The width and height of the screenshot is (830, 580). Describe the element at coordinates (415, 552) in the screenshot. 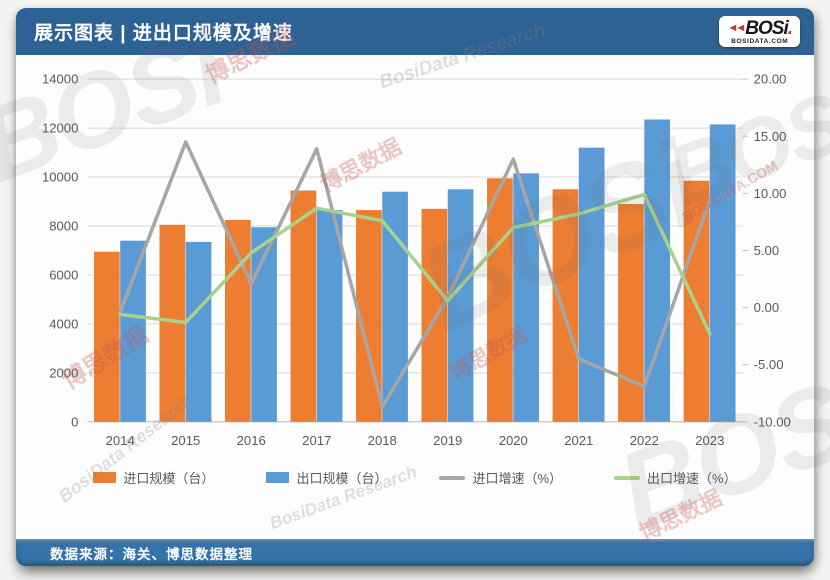

I see `footer-bar: 数据来源：海关、博思数据整理` at that location.